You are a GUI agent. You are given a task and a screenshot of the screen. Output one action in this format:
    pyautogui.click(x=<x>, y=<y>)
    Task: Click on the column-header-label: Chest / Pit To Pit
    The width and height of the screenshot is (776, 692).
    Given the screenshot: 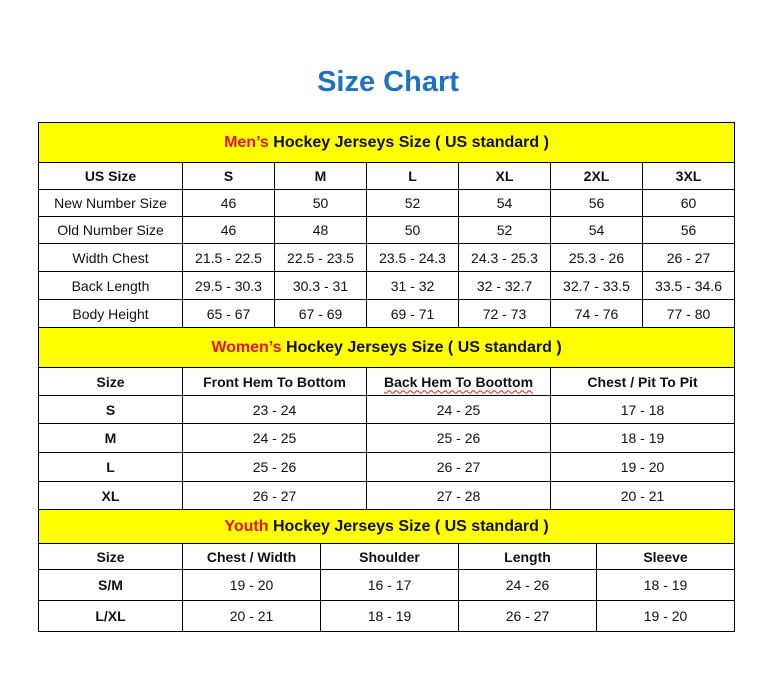 What is the action you would take?
    pyautogui.click(x=642, y=381)
    